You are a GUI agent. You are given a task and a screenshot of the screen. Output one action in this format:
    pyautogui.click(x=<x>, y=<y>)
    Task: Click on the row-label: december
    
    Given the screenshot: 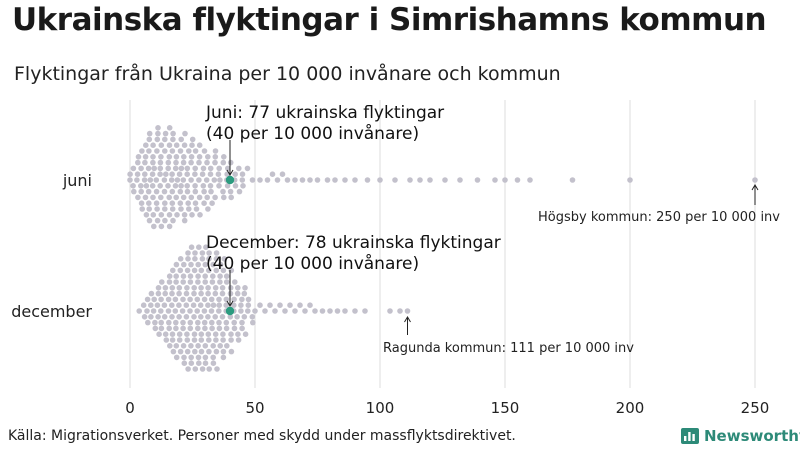 What is the action you would take?
    pyautogui.click(x=51, y=311)
    